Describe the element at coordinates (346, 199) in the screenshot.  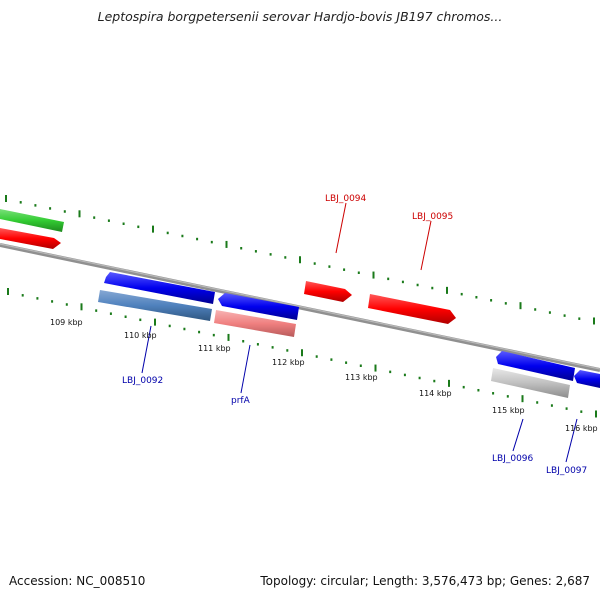
I see `gene-label-lbj-0094: LBJ_0094` at that location.